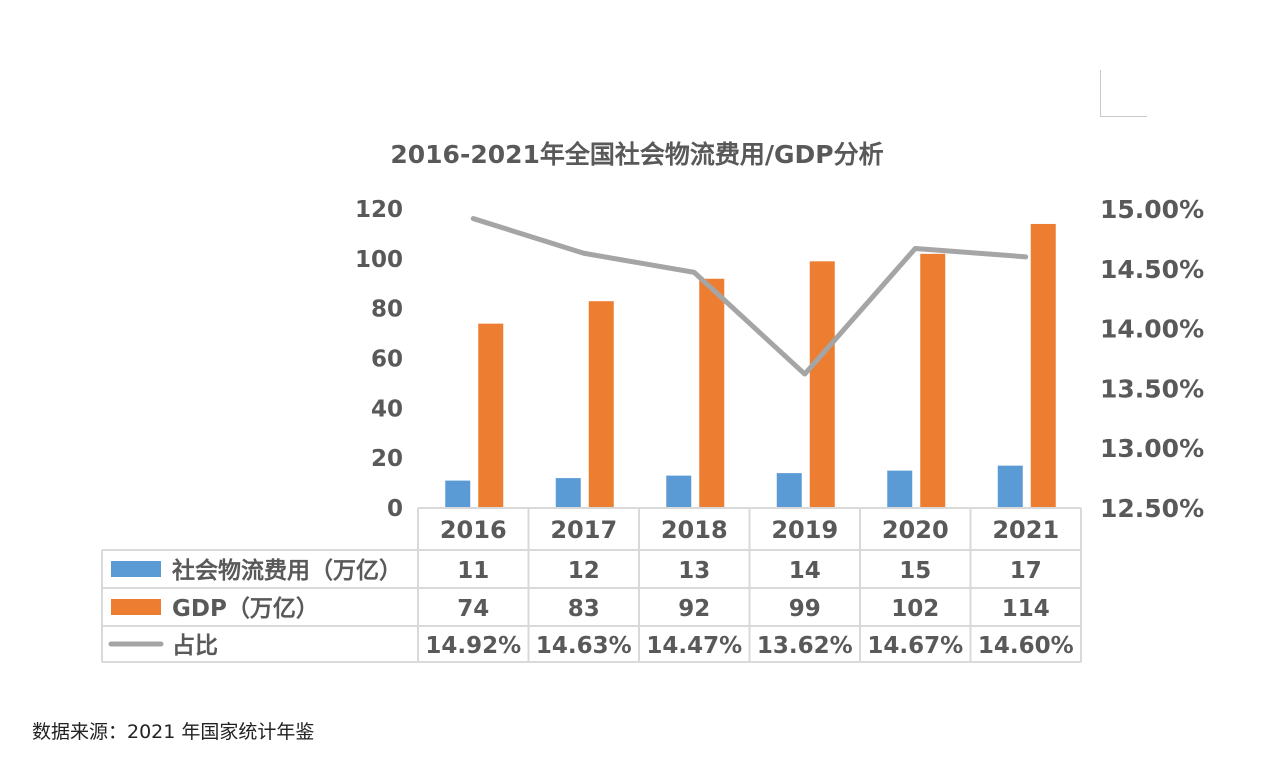 The height and width of the screenshot is (777, 1277). What do you see at coordinates (583, 530) in the screenshot?
I see `category-label: 2017` at bounding box center [583, 530].